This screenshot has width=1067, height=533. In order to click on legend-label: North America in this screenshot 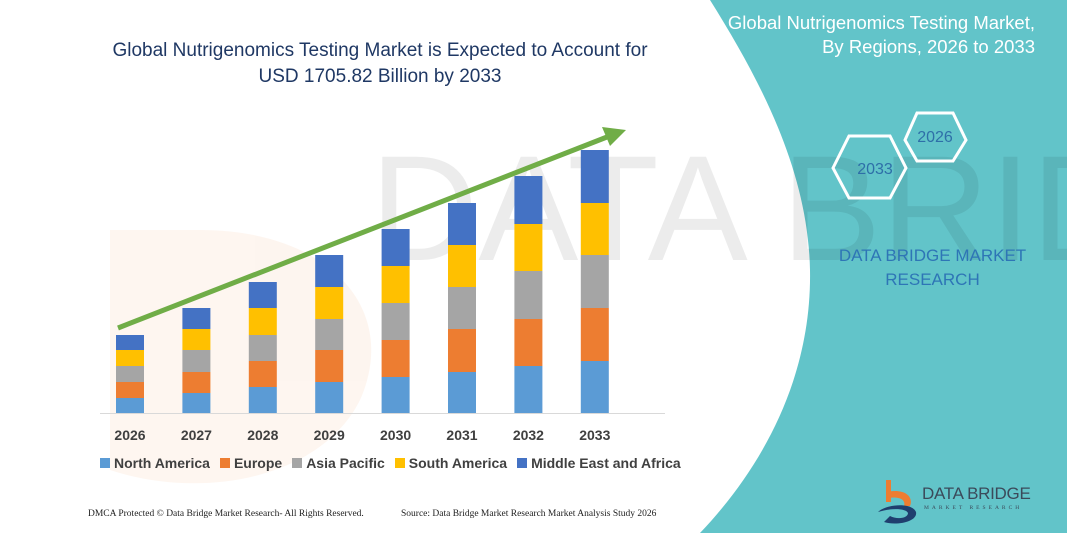, I will do `click(162, 463)`.